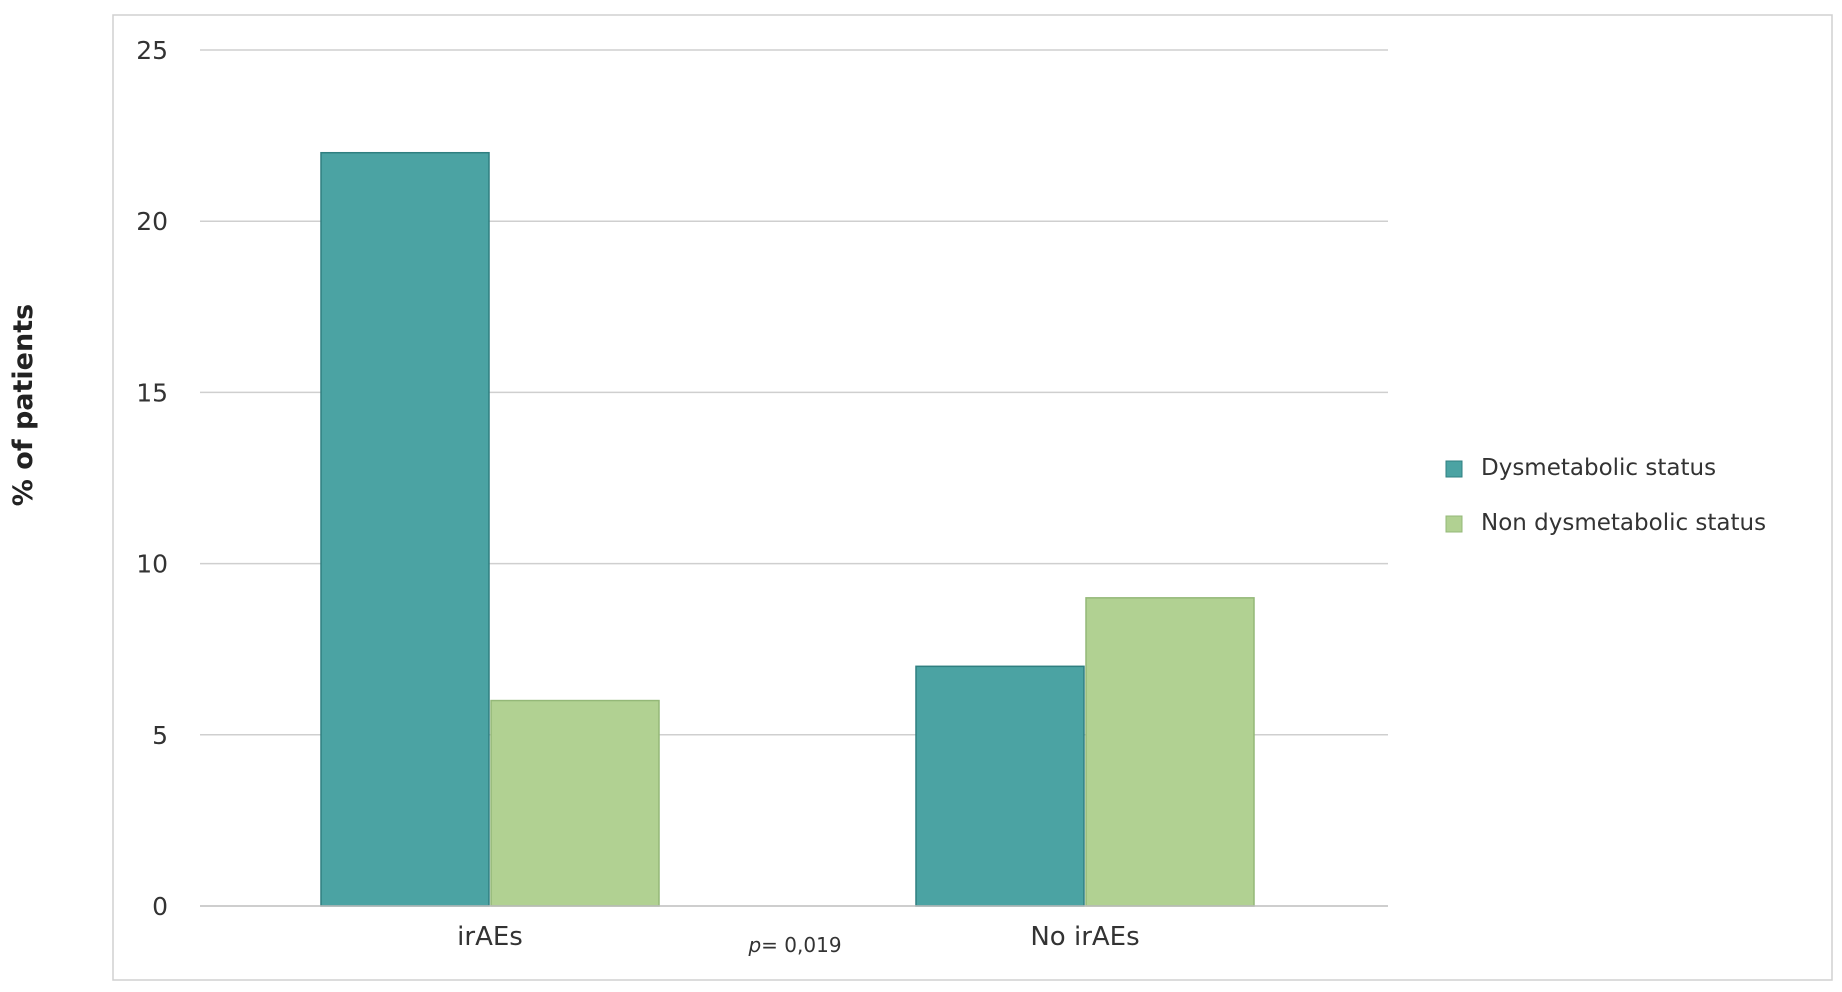 This screenshot has height=992, width=1842. What do you see at coordinates (754, 945) in the screenshot?
I see `p-value-symbol: p` at bounding box center [754, 945].